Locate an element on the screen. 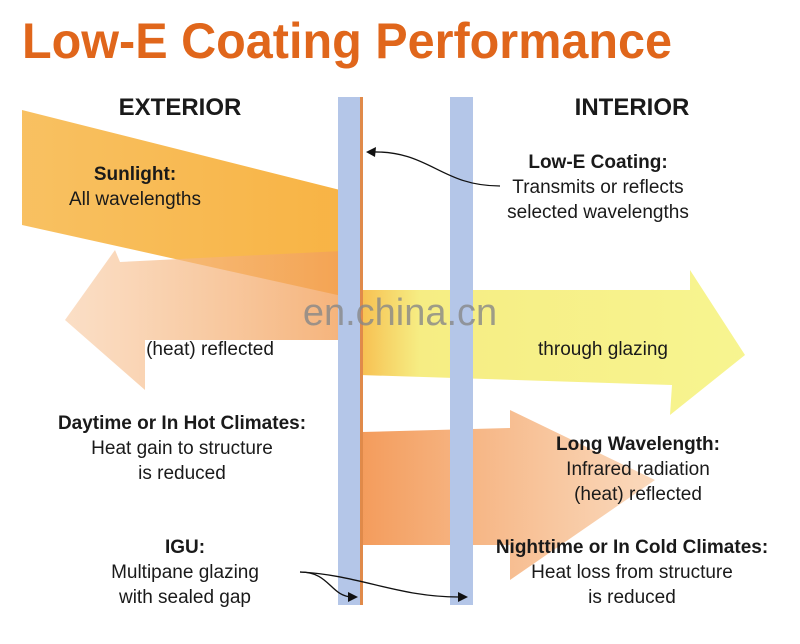 This screenshot has height=644, width=800. heat-loss-arrow is located at coordinates (508, 495).